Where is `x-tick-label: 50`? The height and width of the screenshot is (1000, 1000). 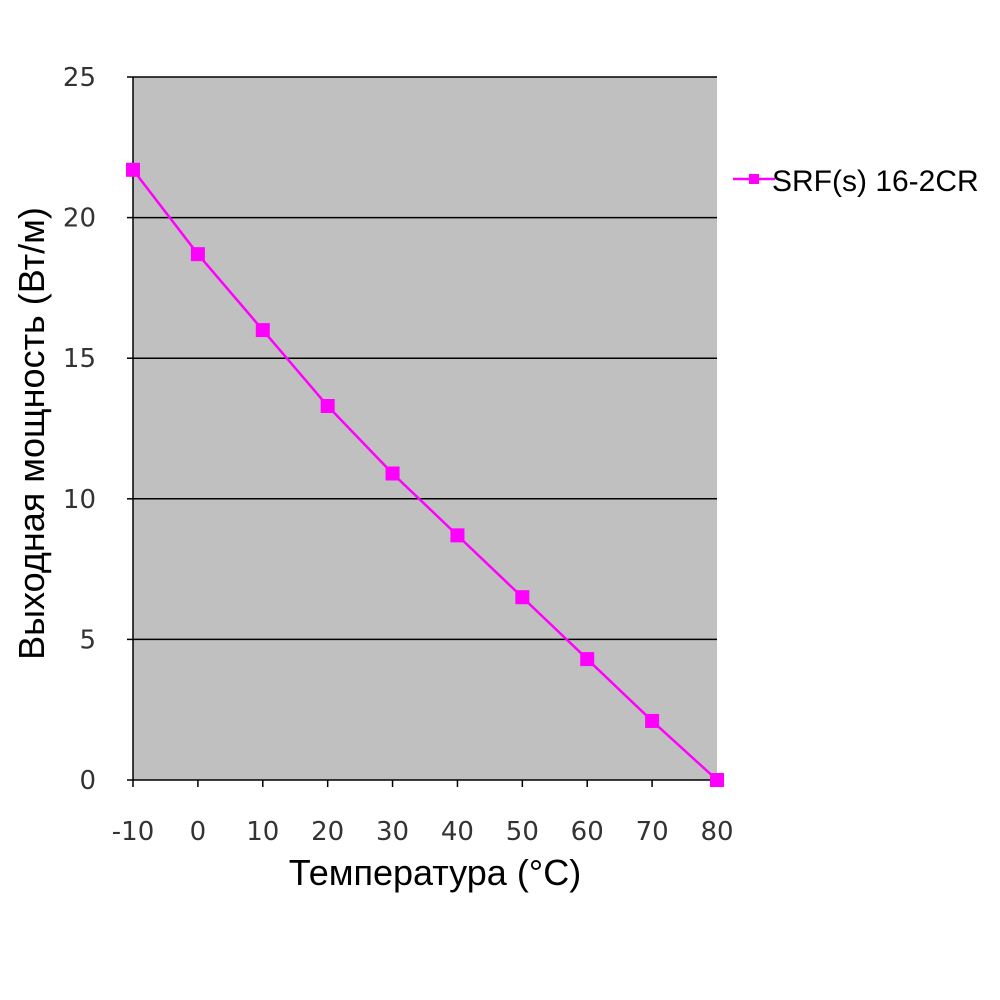
x-tick-label: 50 is located at coordinates (522, 832).